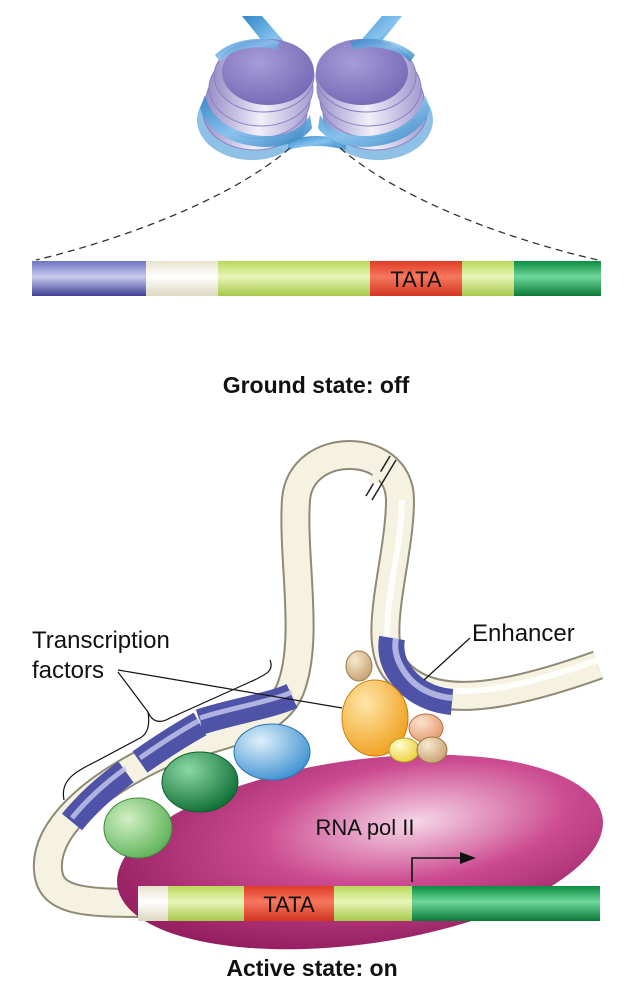 Image resolution: width=628 pixels, height=994 pixels. What do you see at coordinates (89, 278) in the screenshot?
I see `dna-segment-blue` at bounding box center [89, 278].